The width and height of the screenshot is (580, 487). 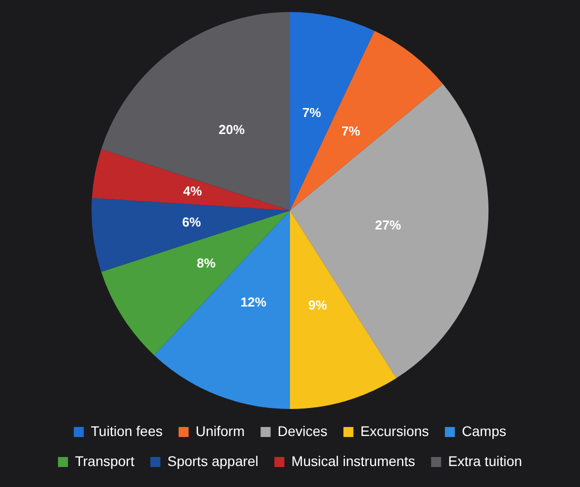 What do you see at coordinates (484, 430) in the screenshot?
I see `legend-label: Camps` at bounding box center [484, 430].